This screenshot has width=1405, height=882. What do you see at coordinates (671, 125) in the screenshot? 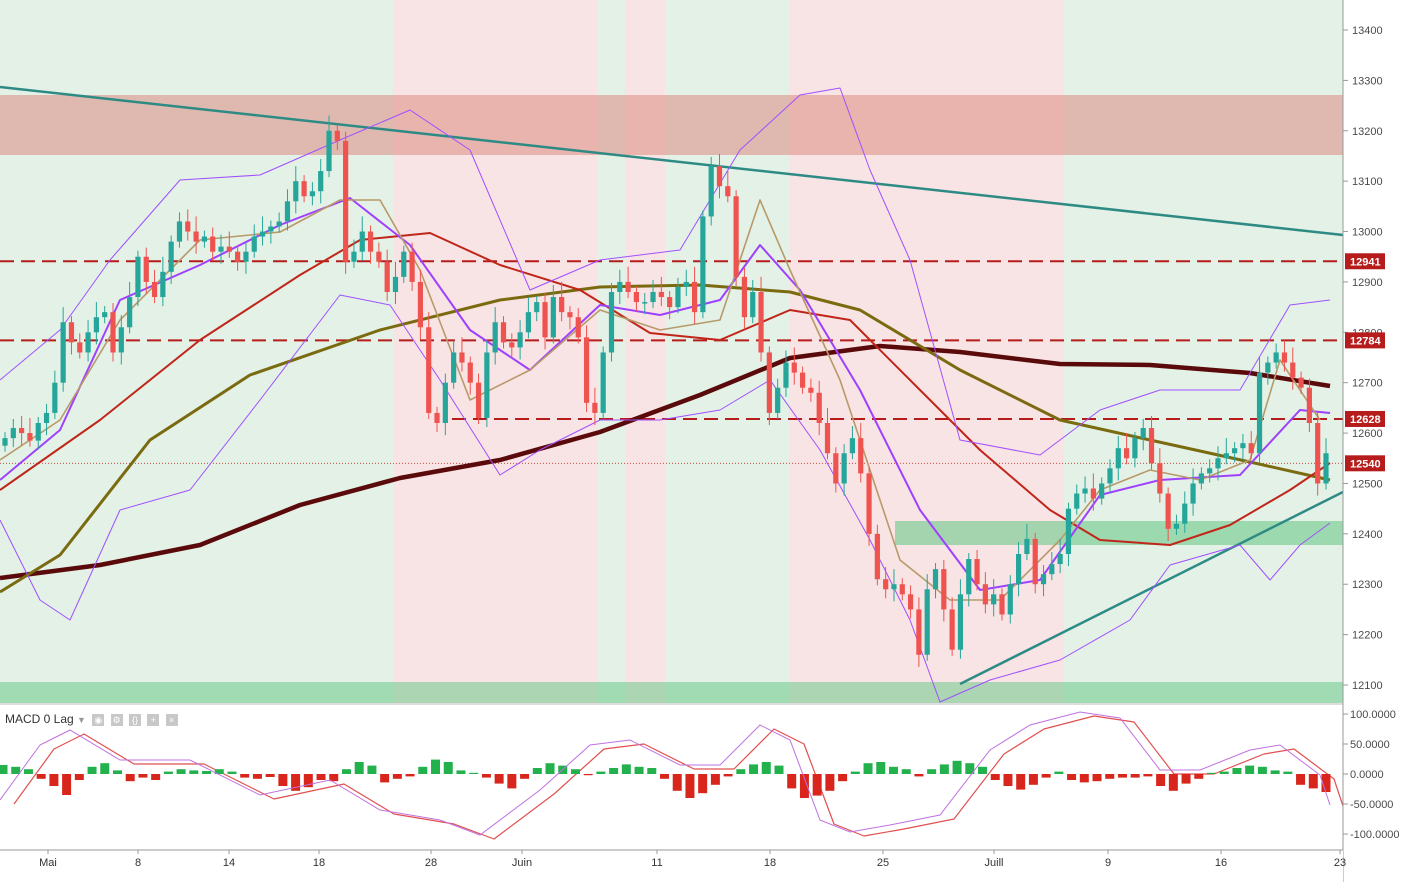
I see `resistance-zone` at bounding box center [671, 125].